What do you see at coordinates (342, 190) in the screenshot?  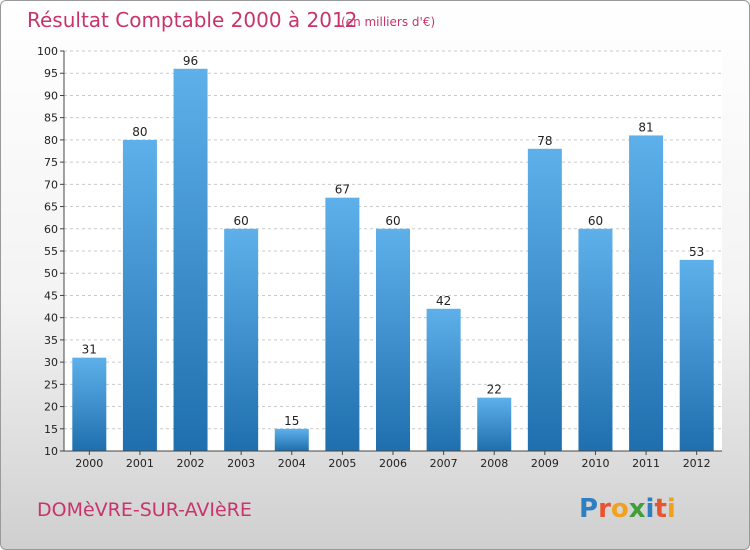 I see `data-label-2005: 67` at bounding box center [342, 190].